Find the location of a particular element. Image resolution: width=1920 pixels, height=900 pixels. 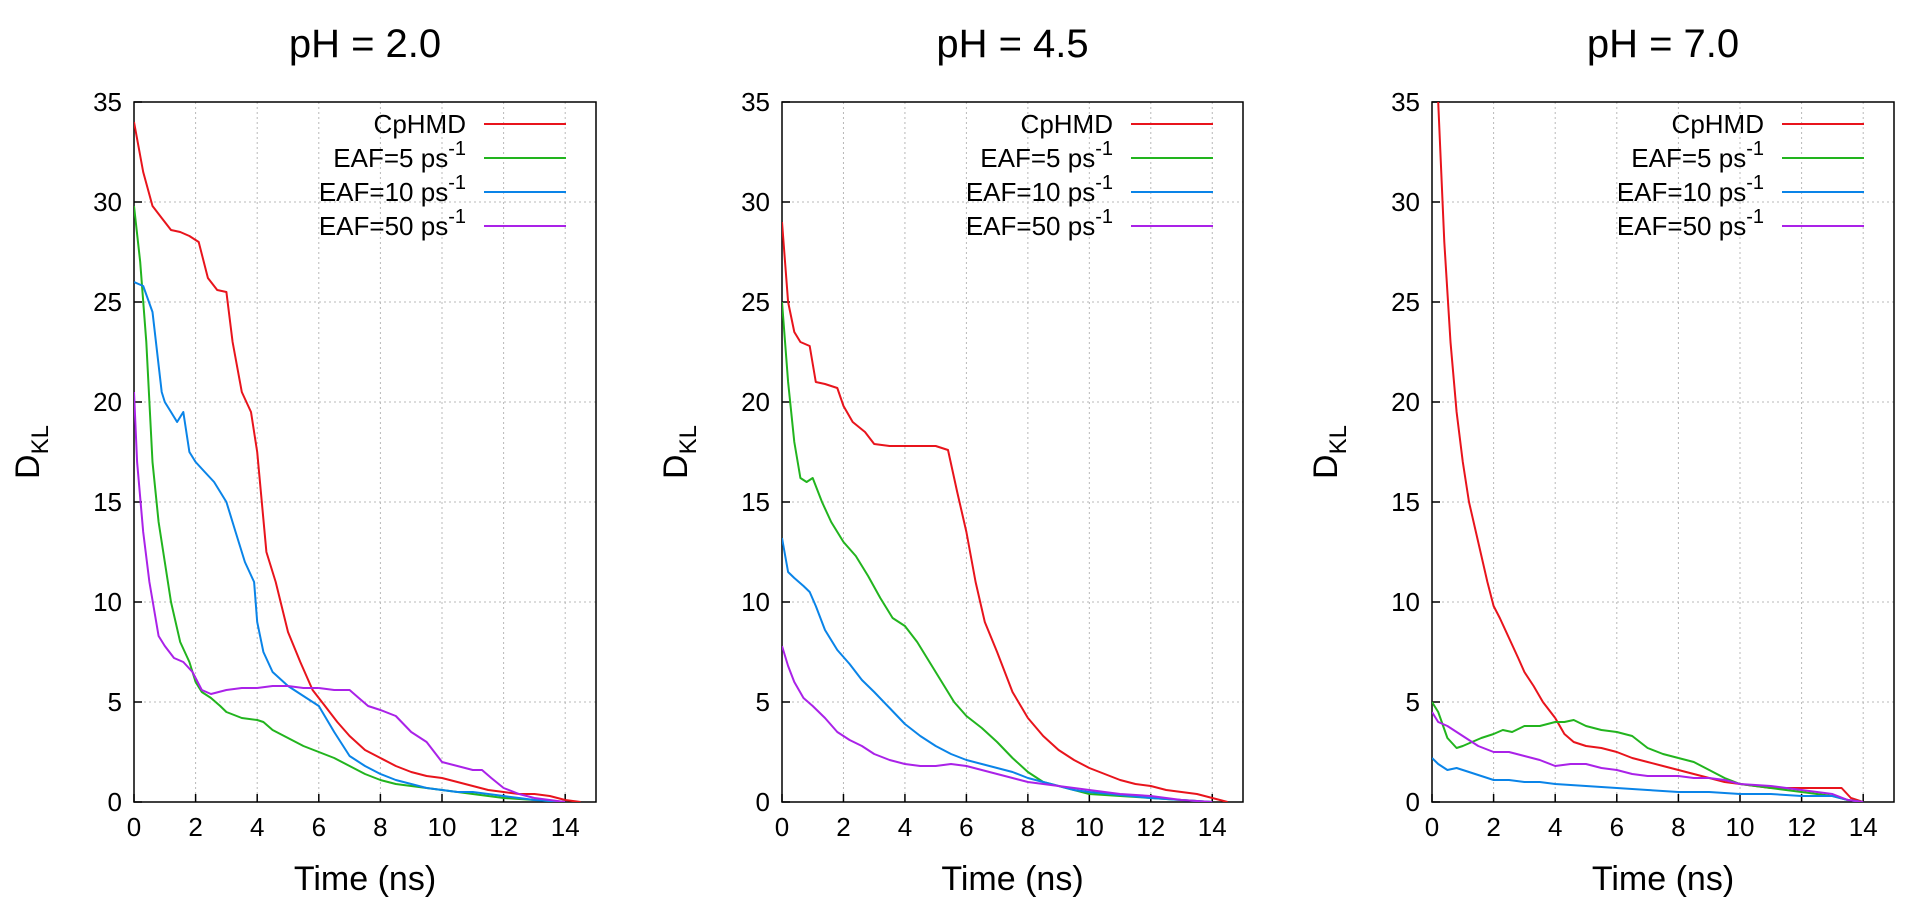

x-tick-label: 6 is located at coordinates (1617, 827).